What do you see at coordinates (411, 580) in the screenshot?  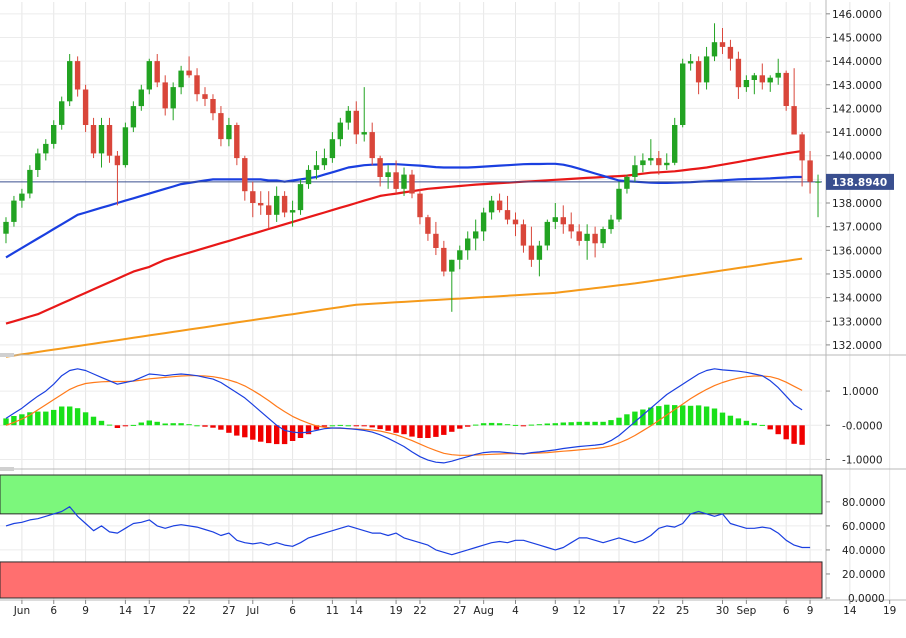 I see `oversold-zone` at bounding box center [411, 580].